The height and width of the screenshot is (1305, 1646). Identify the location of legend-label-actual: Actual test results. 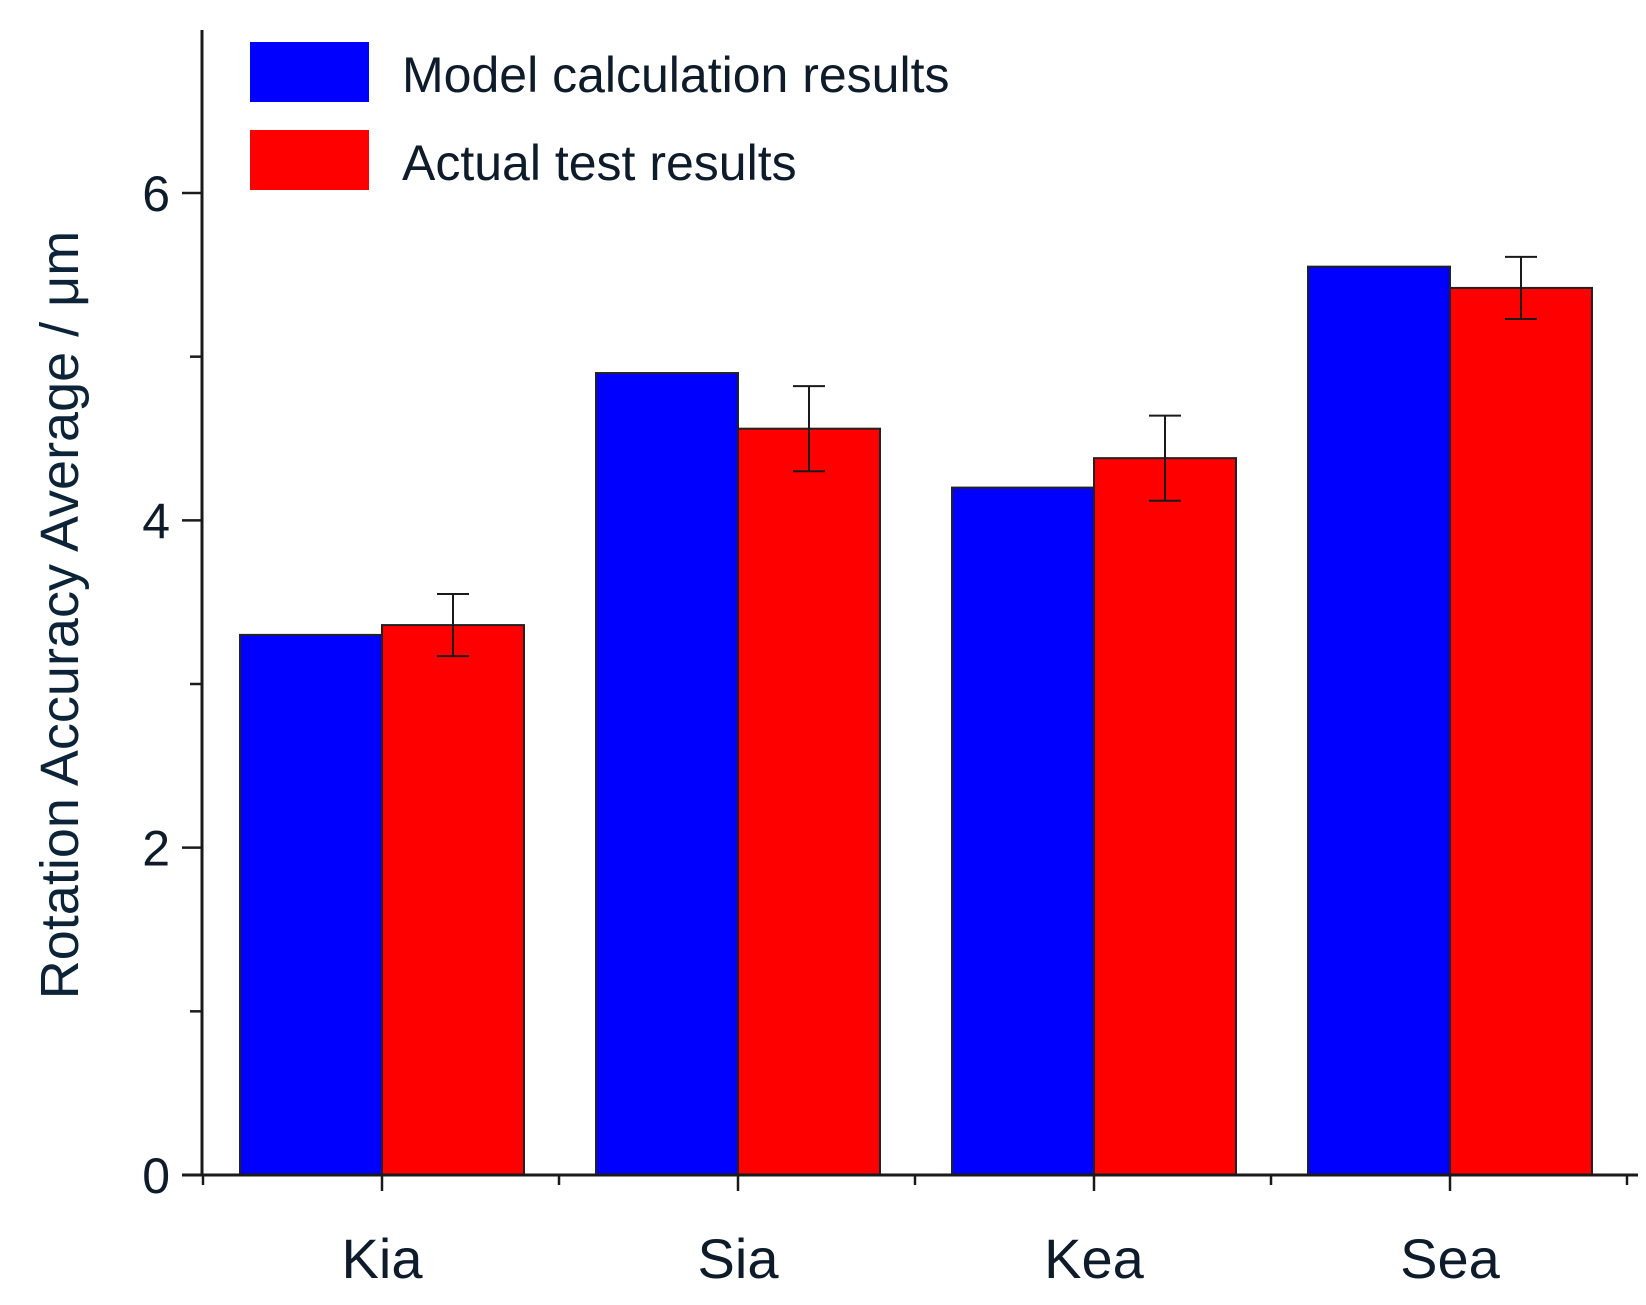
(599, 163).